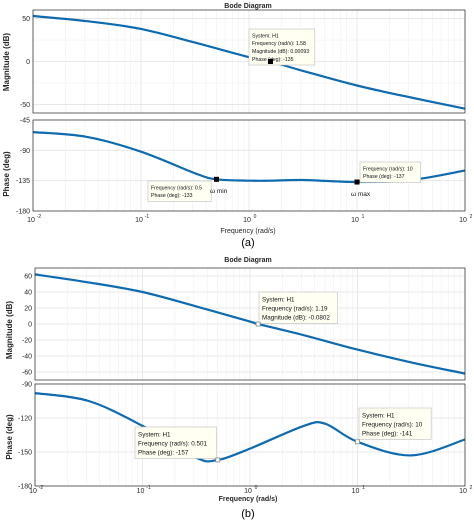 The height and width of the screenshot is (524, 474). What do you see at coordinates (39, 217) in the screenshot?
I see `fig-a-x-tick-exponent: -2` at bounding box center [39, 217].